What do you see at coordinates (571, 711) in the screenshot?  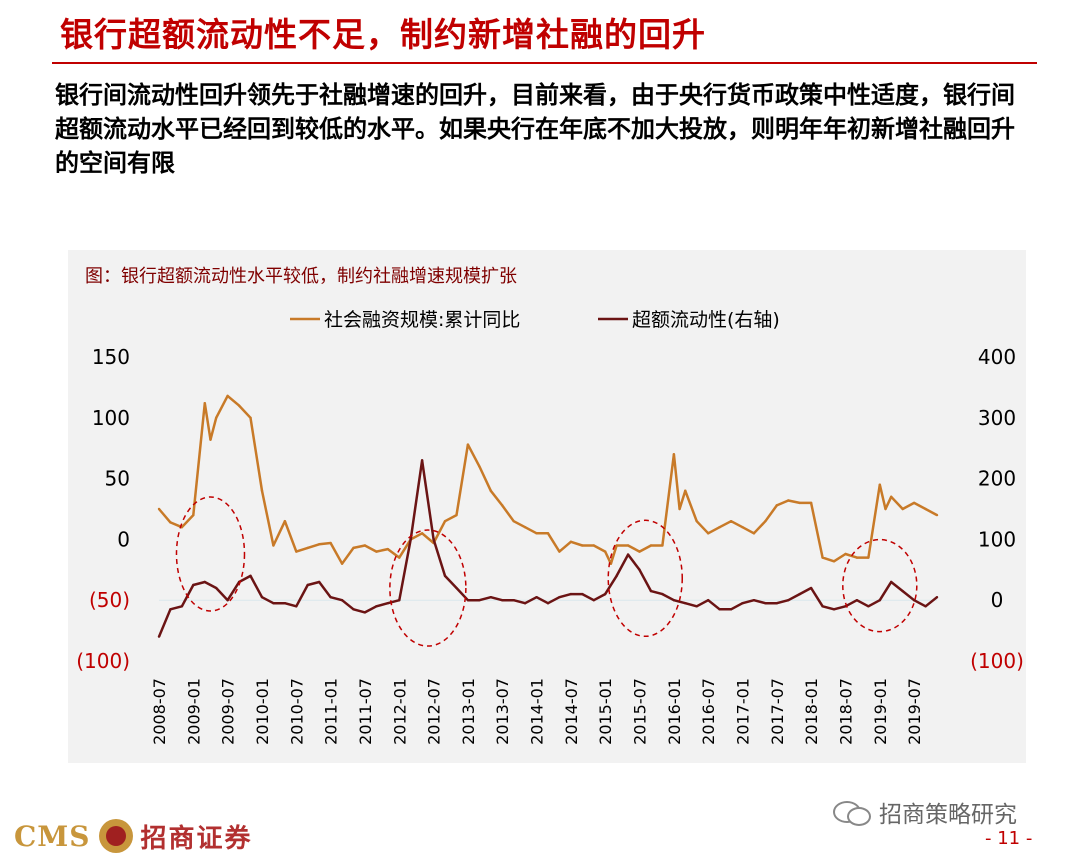 I see `x-tick-label: 2014-07` at bounding box center [571, 711].